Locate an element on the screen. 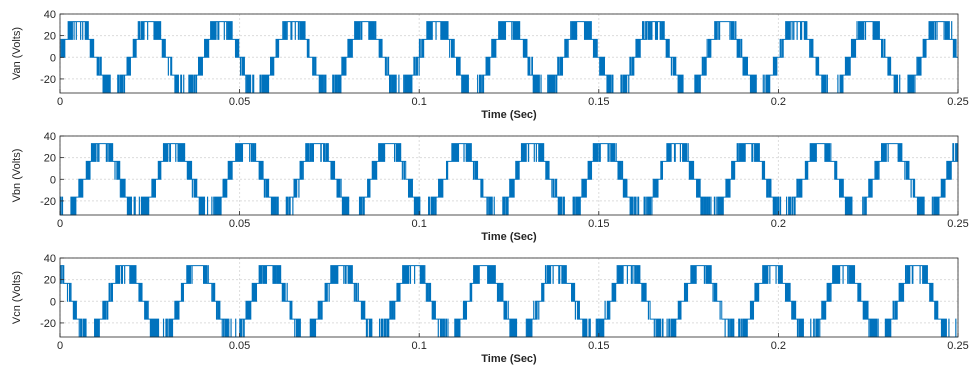 Image resolution: width=974 pixels, height=367 pixels. y-axis-title-vcn: Vcn (Volts) is located at coordinates (17, 297).